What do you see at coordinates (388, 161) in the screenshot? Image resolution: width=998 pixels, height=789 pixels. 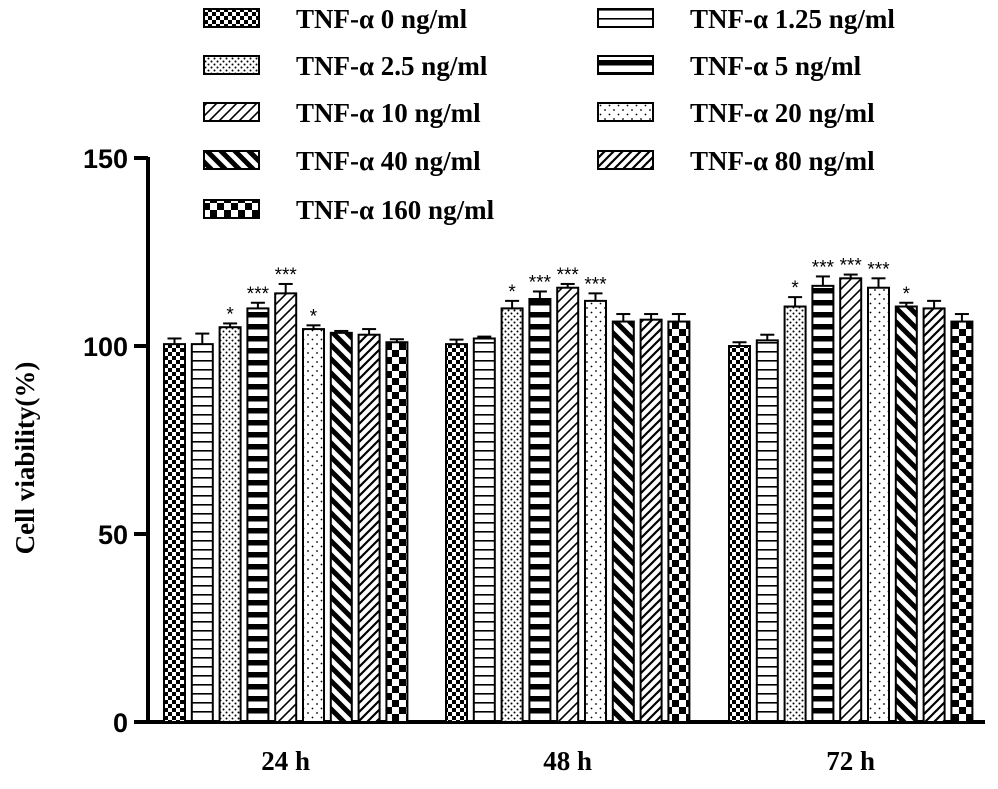 I see `legend-label: TNF-α 40 ng/ml` at bounding box center [388, 161].